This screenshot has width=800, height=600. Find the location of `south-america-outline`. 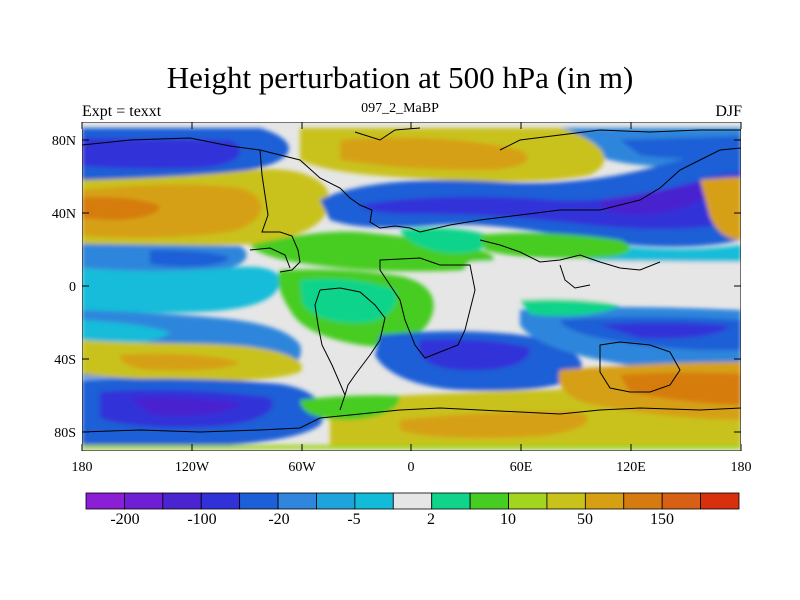

south-america-outline is located at coordinates (352, 349).